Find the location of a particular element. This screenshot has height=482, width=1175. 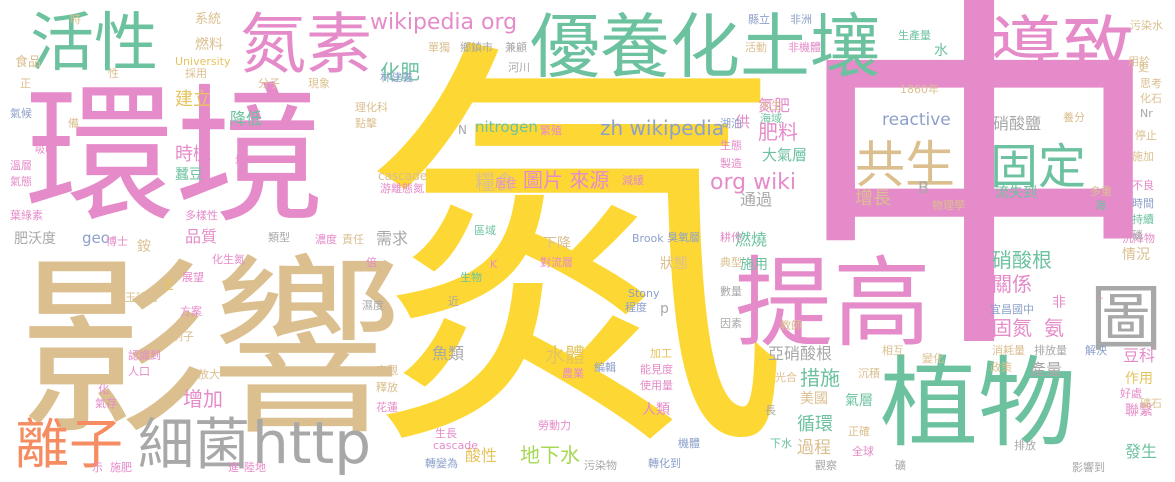

word-fei: 非 is located at coordinates (1059, 303).